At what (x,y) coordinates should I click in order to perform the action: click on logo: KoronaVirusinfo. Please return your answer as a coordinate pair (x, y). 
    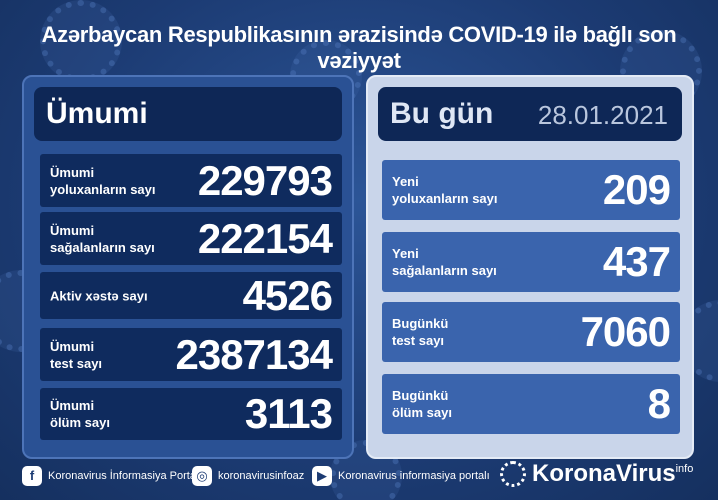
    Looking at the image, I should click on (596, 474).